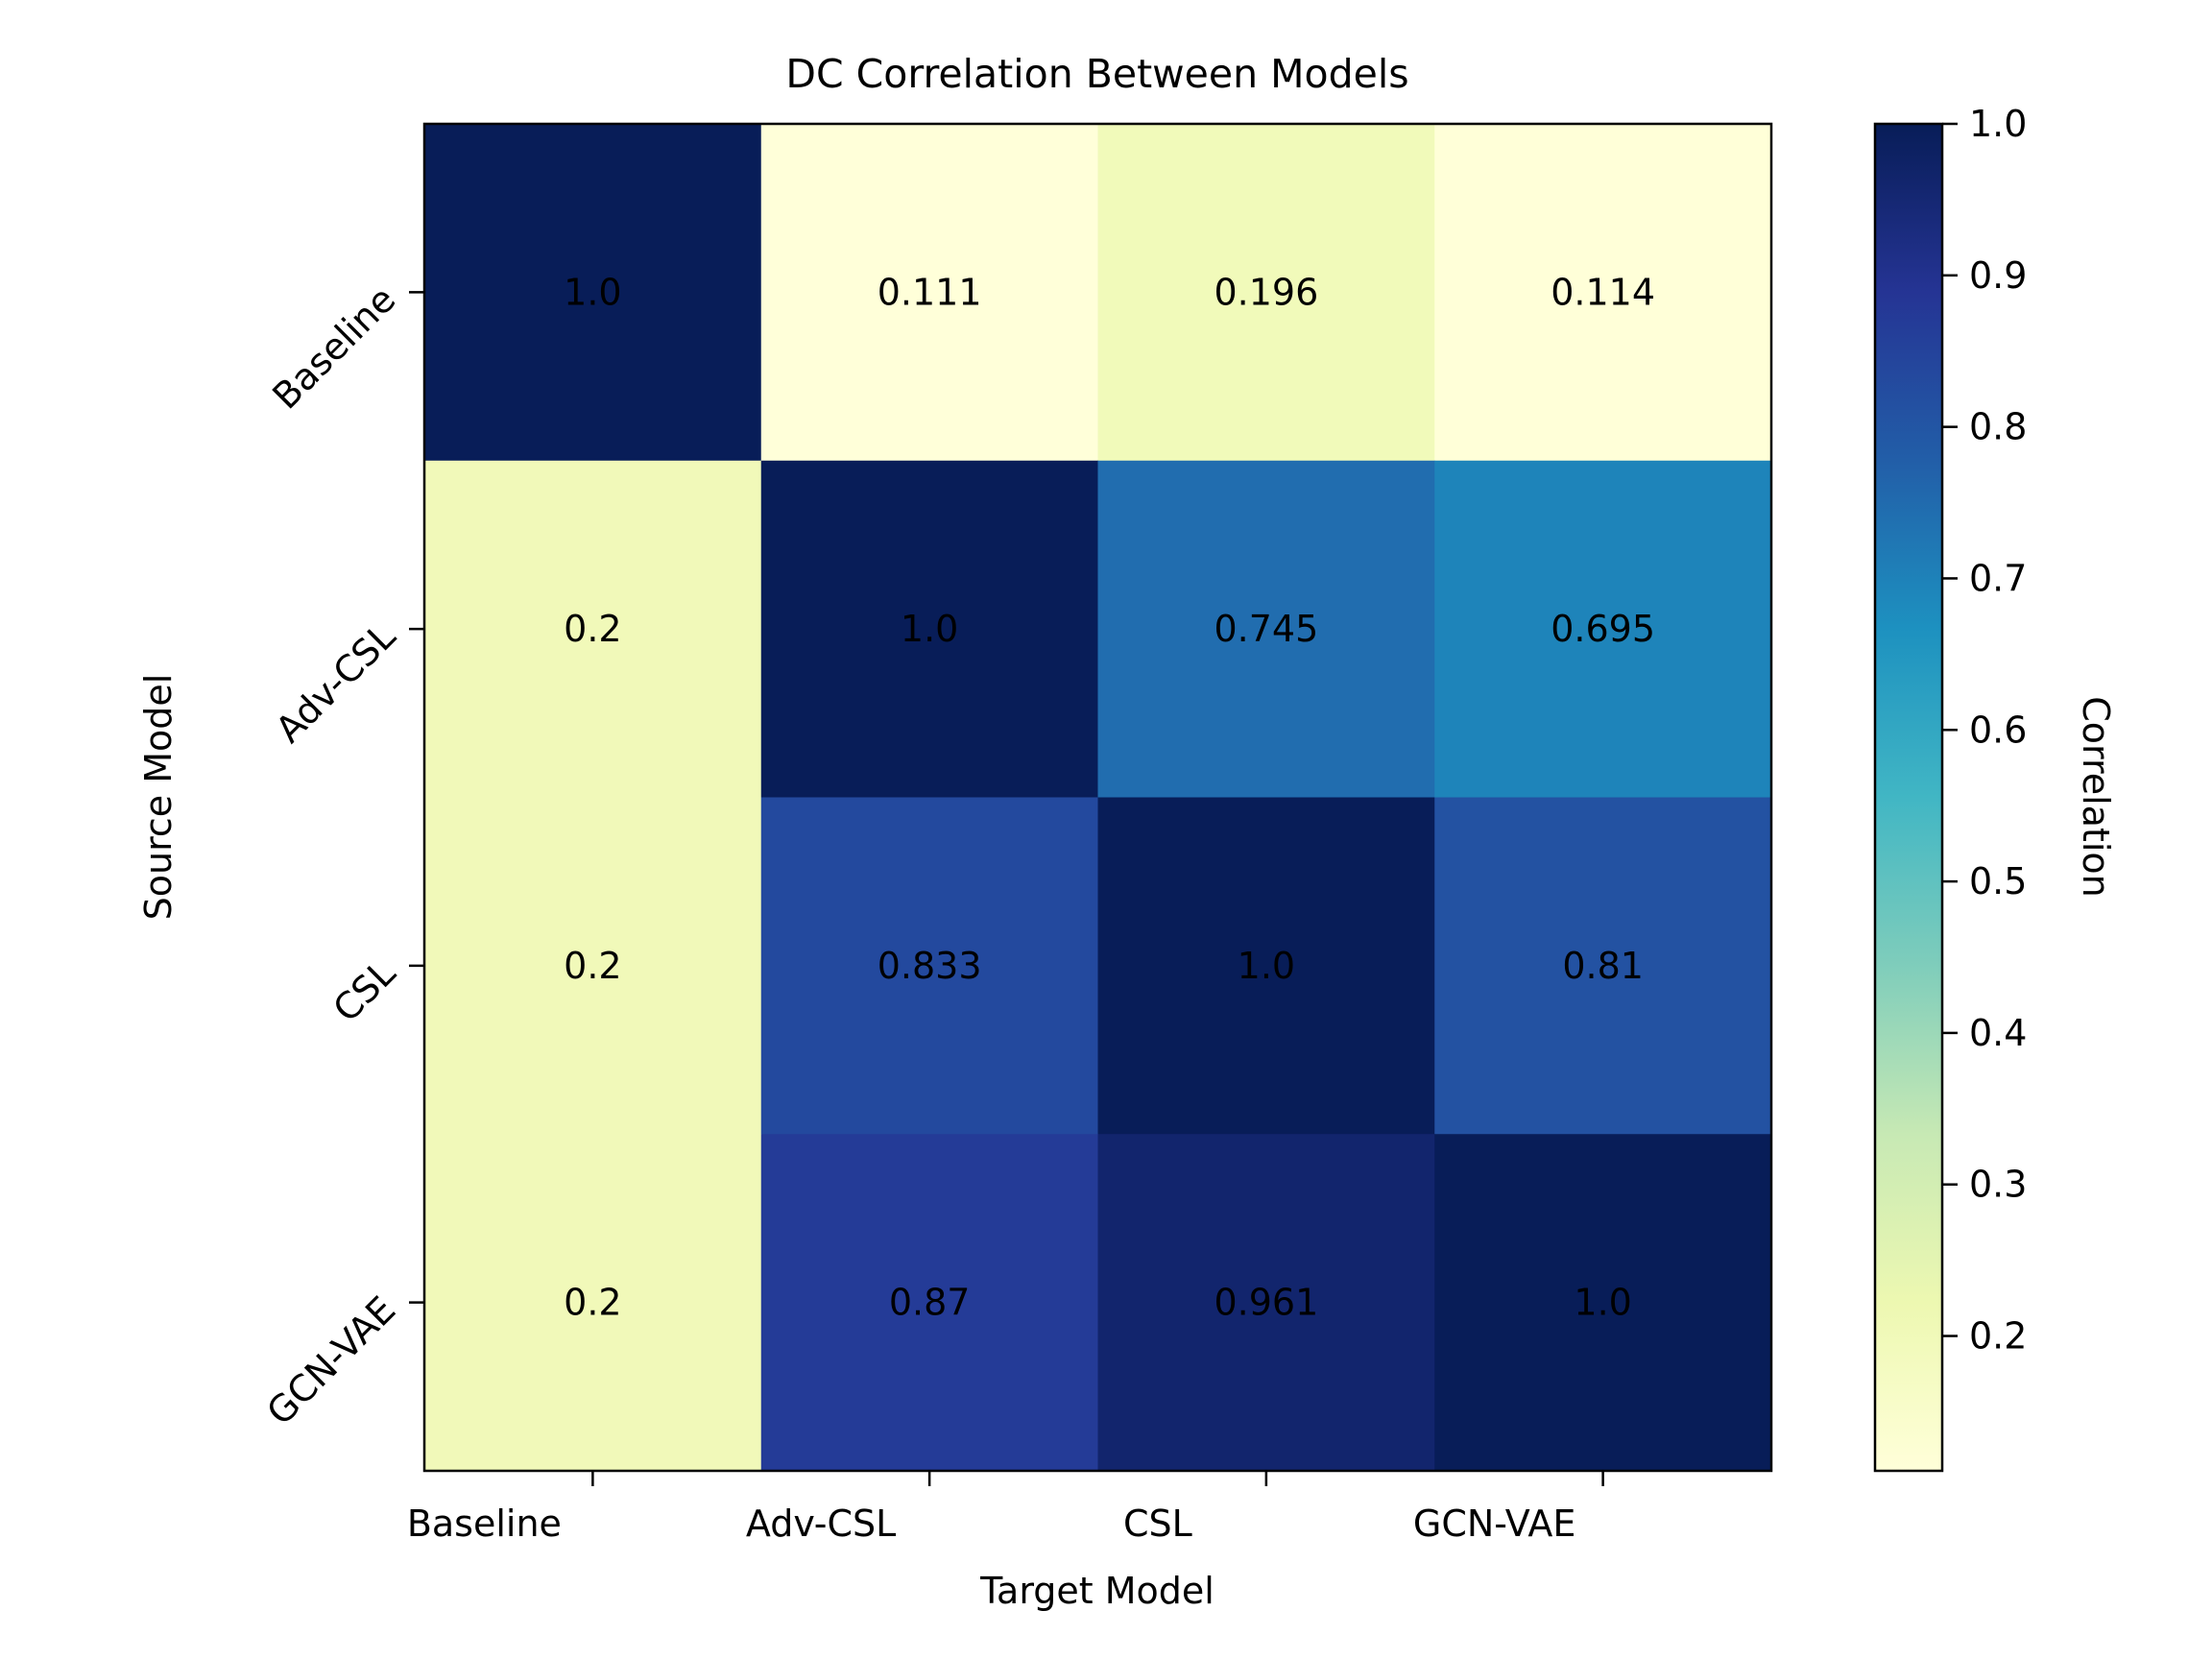 The height and width of the screenshot is (1659, 2212). I want to click on colorbar-tick-label: 0.7, so click(1998, 578).